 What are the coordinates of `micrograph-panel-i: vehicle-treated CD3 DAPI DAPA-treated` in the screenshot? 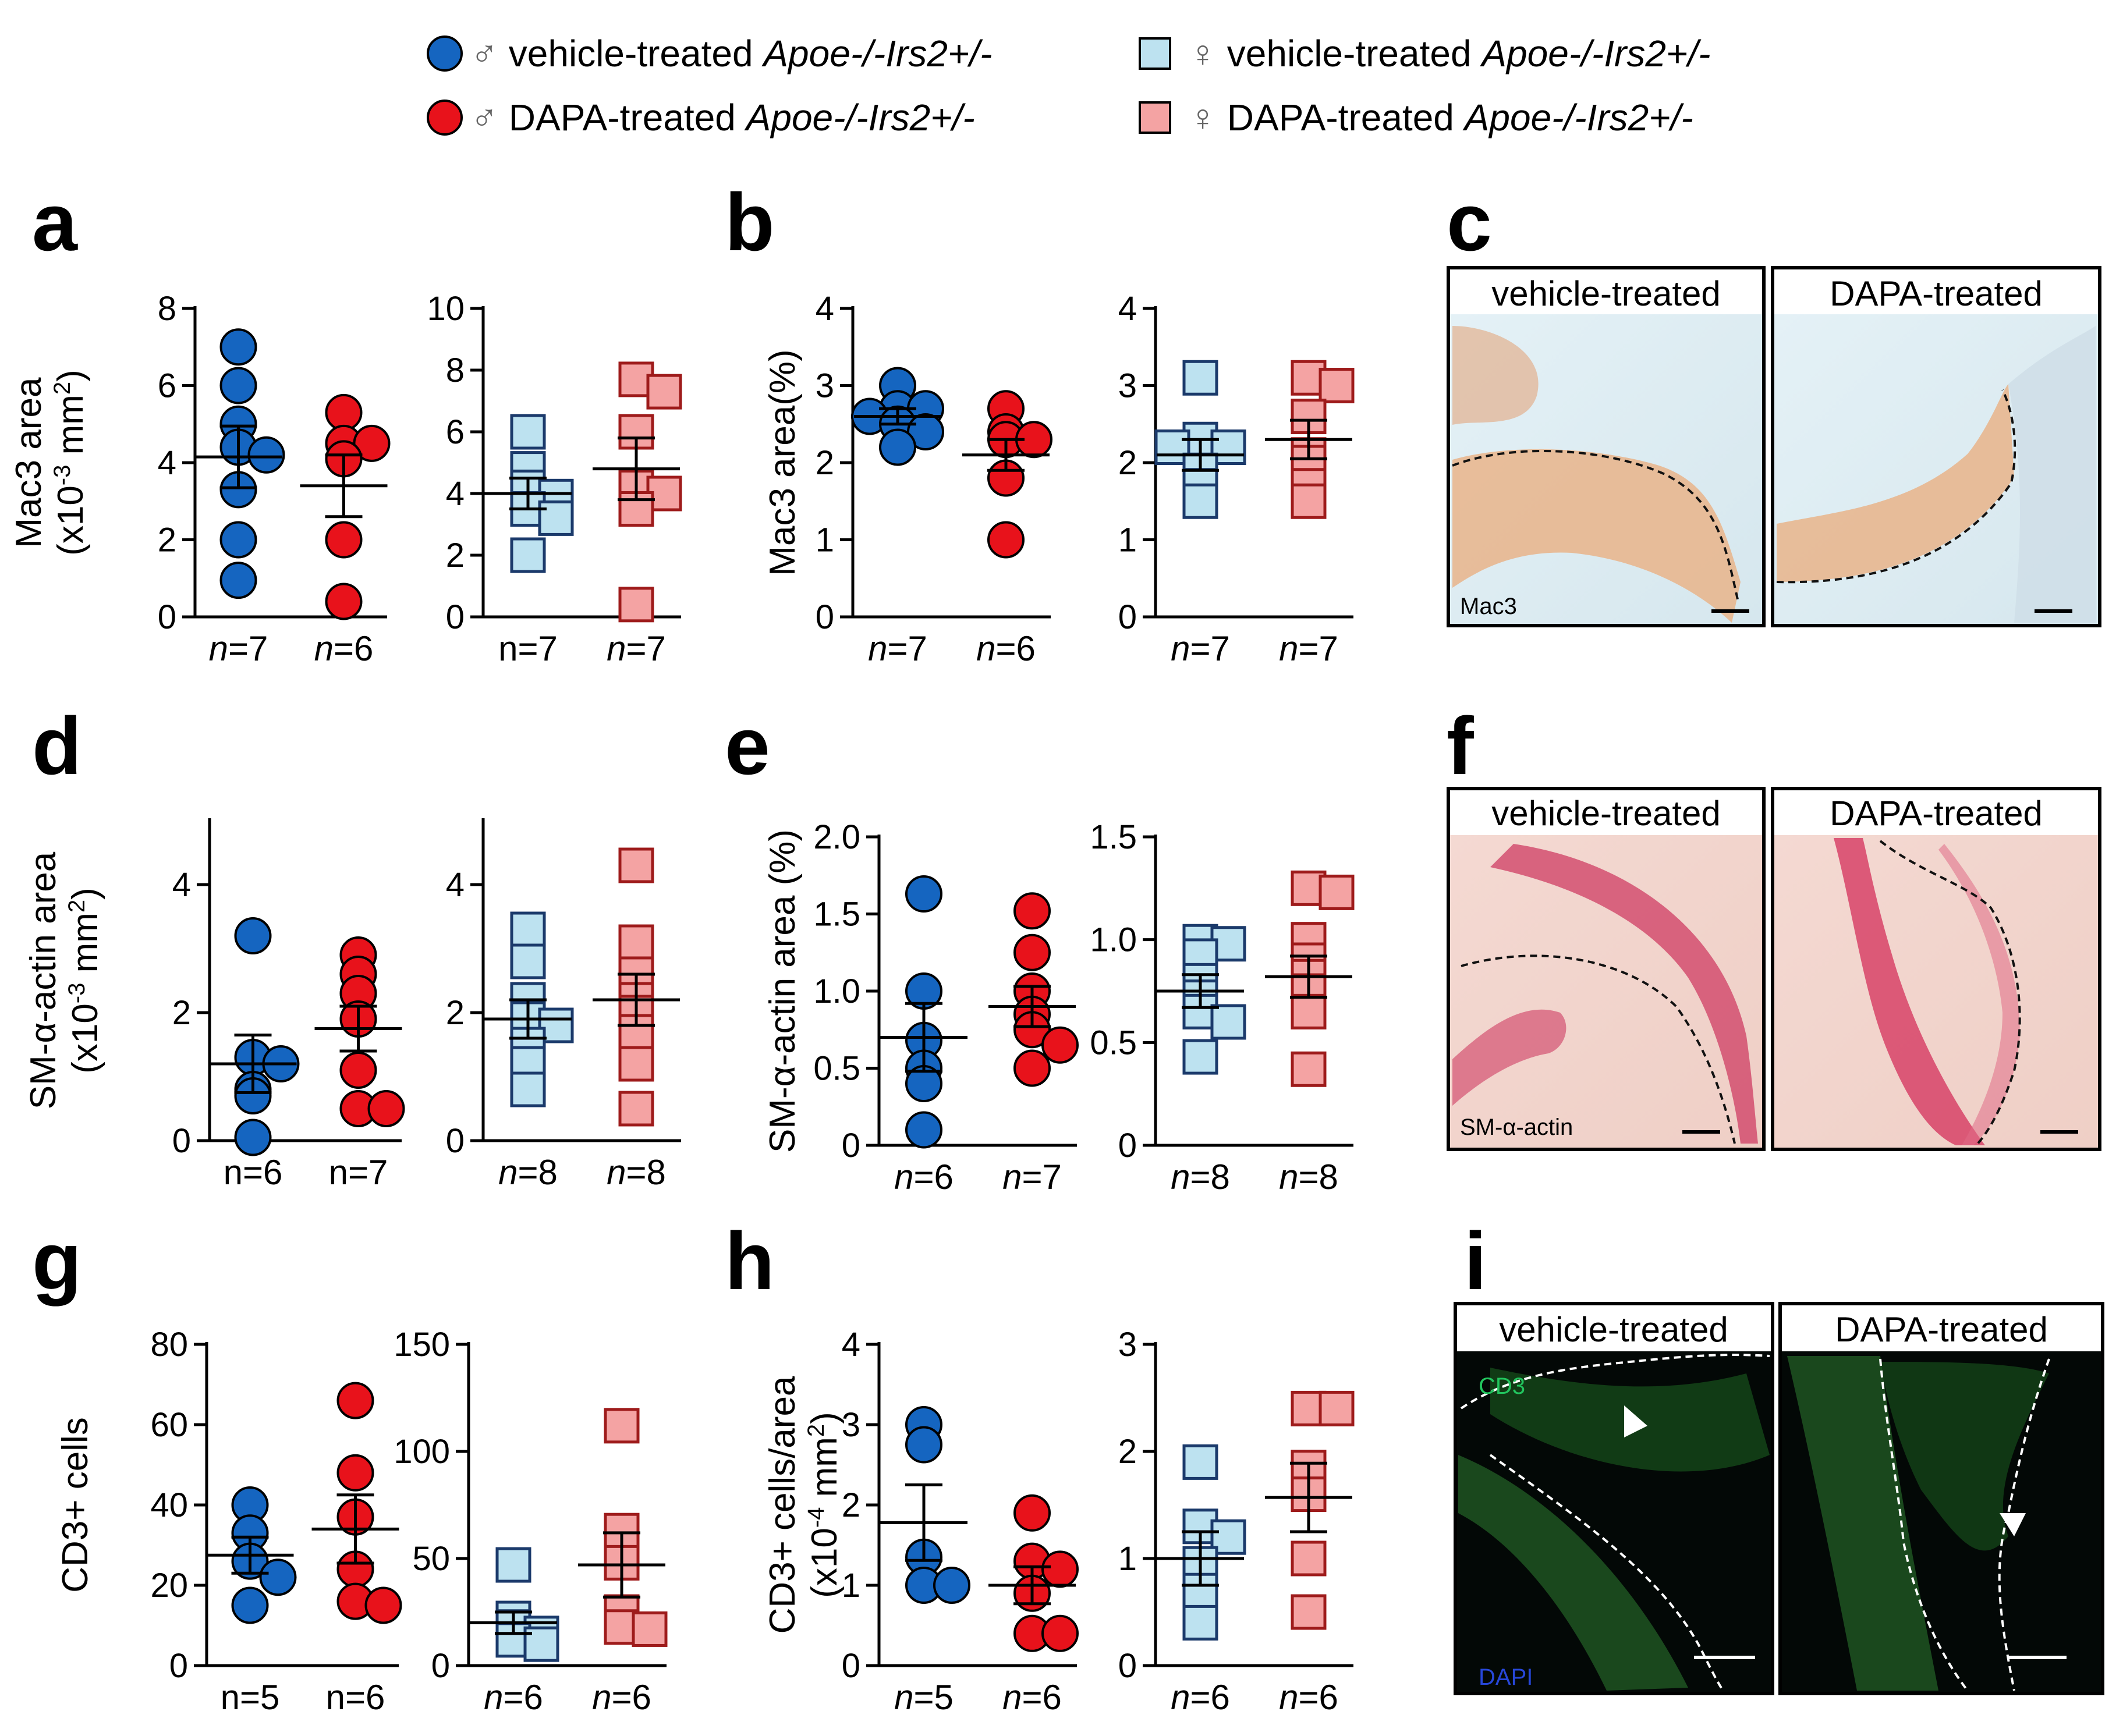 It's located at (1779, 1498).